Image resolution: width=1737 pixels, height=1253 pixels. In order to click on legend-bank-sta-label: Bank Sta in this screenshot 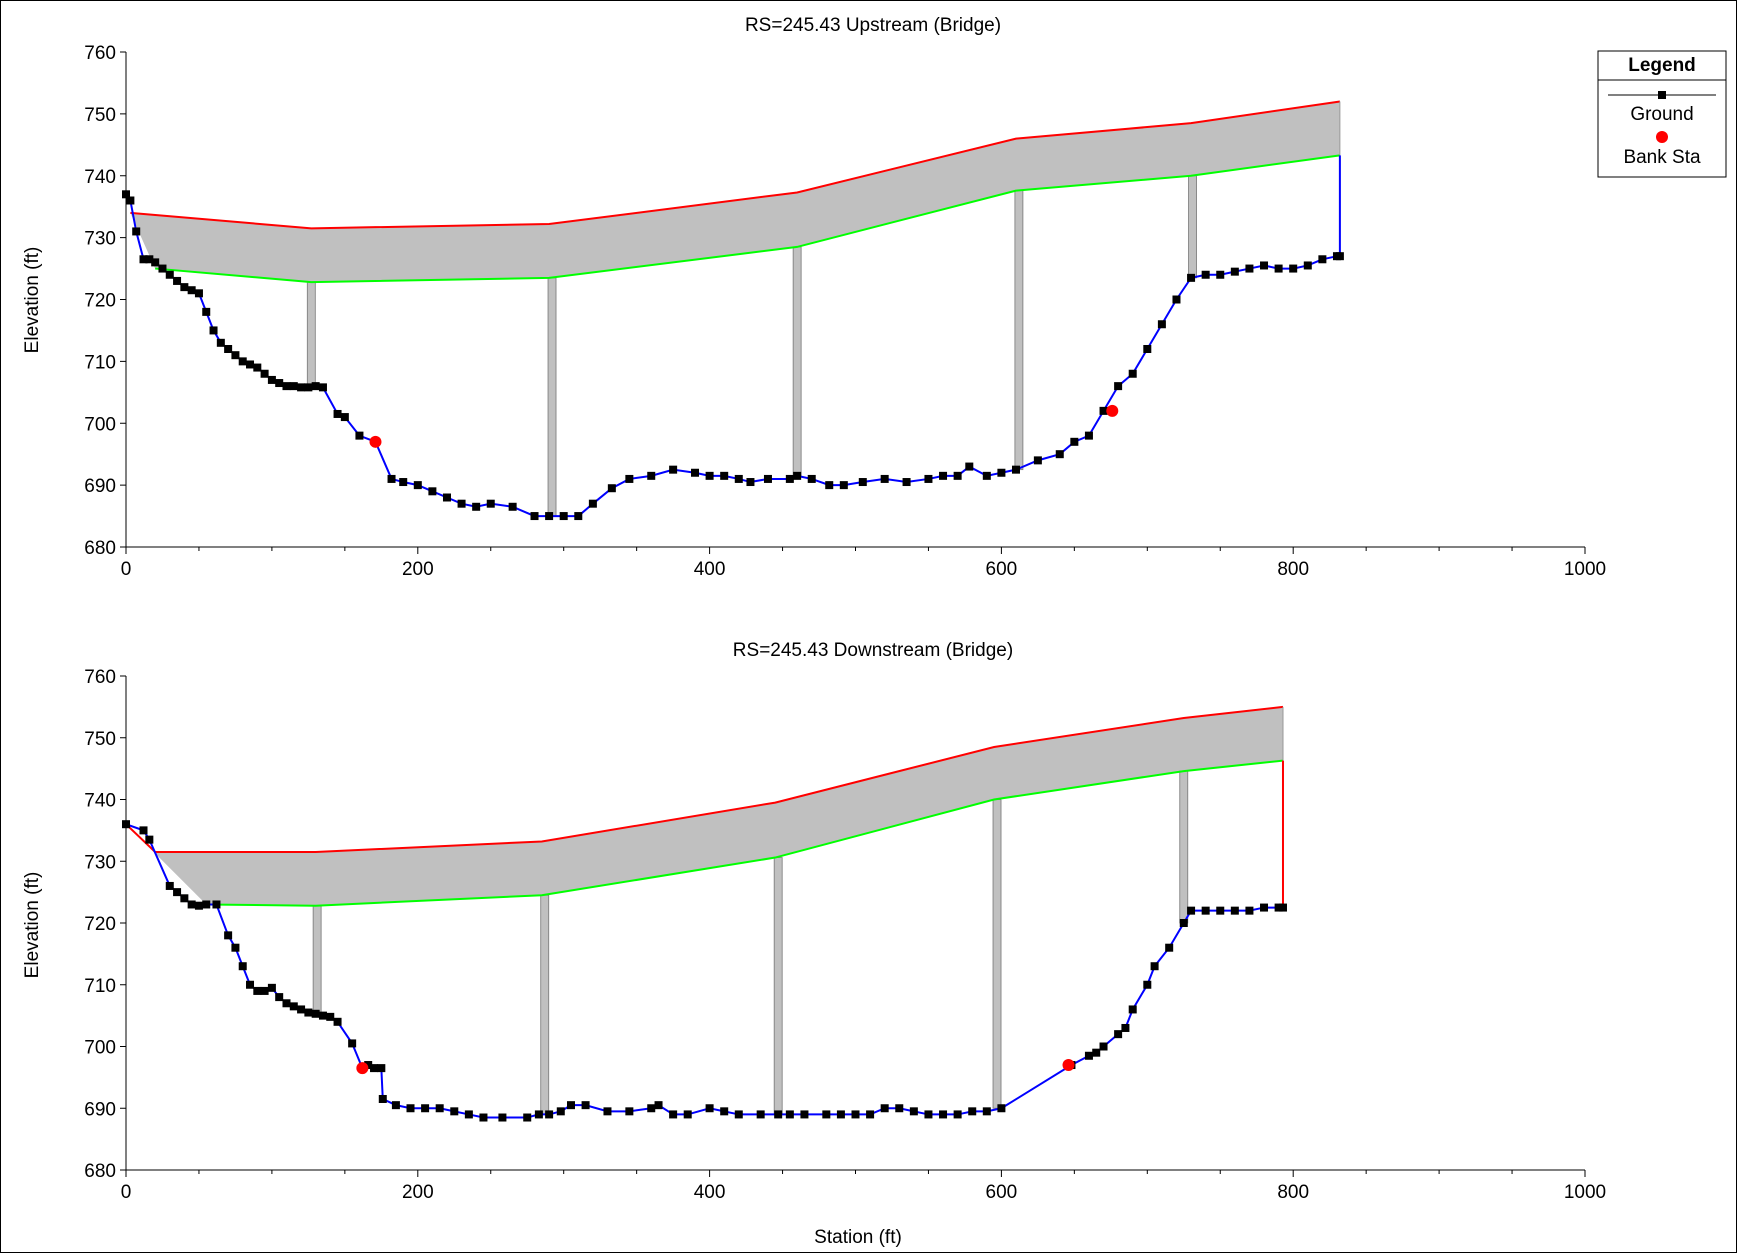, I will do `click(1662, 157)`.